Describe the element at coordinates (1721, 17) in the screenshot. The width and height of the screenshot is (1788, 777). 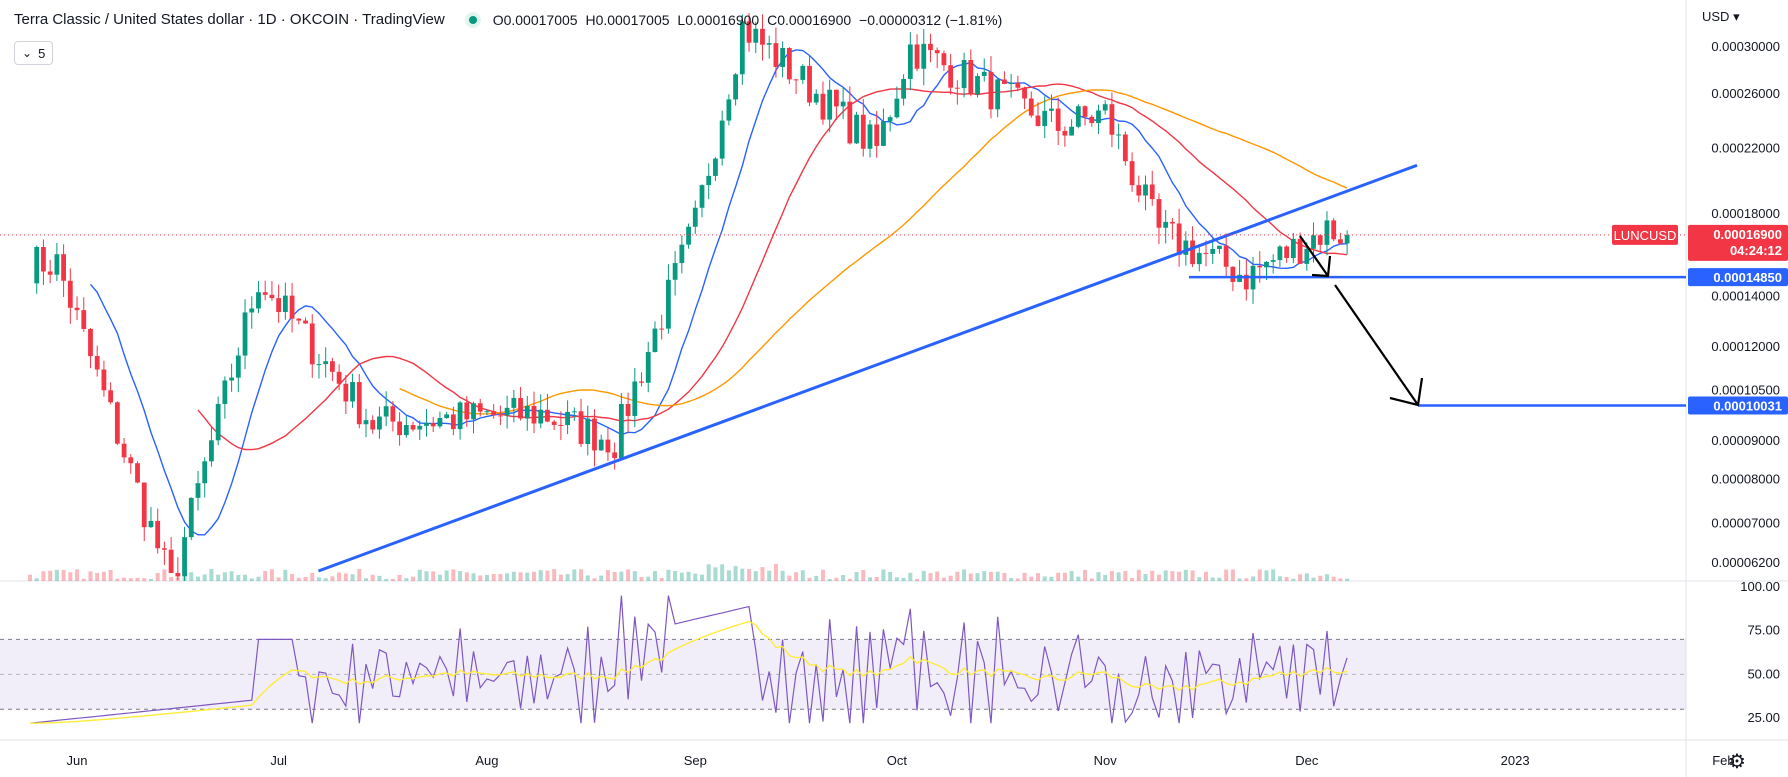
I see `currency-selector: USD ▾` at that location.